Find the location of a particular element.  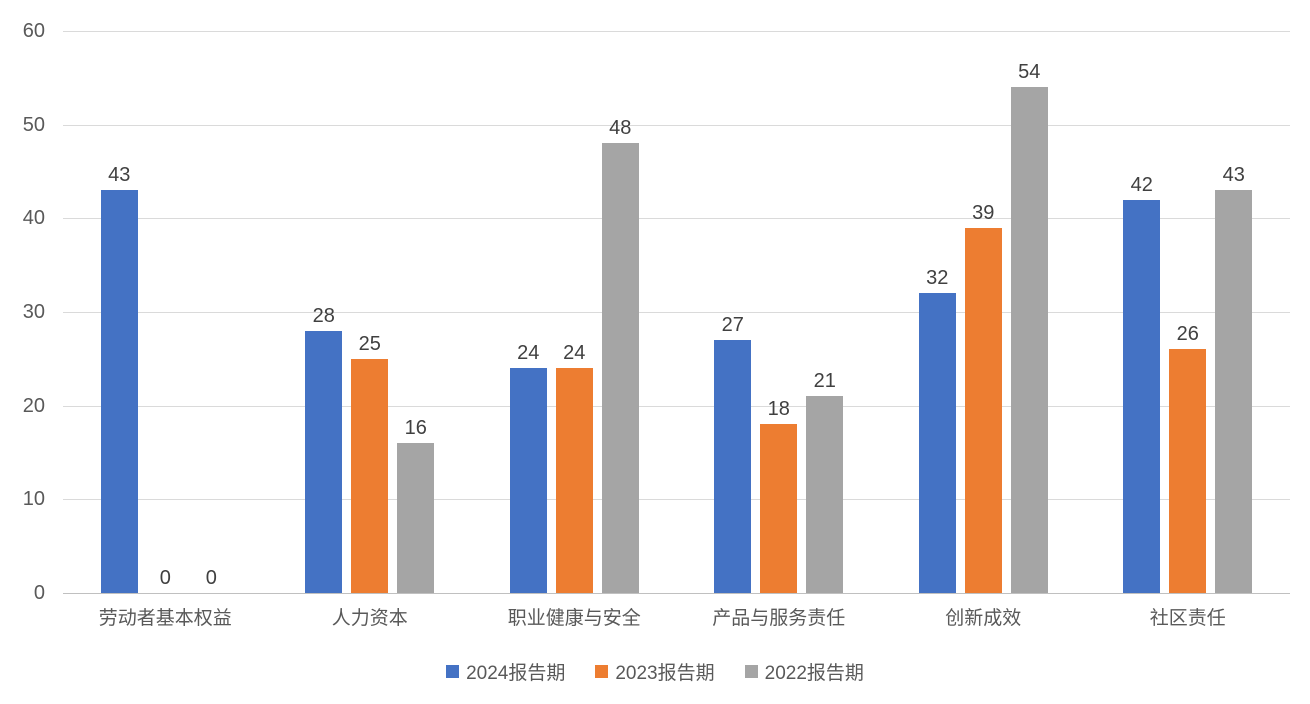

bar-2022报告期-社区责任 is located at coordinates (1234, 391).